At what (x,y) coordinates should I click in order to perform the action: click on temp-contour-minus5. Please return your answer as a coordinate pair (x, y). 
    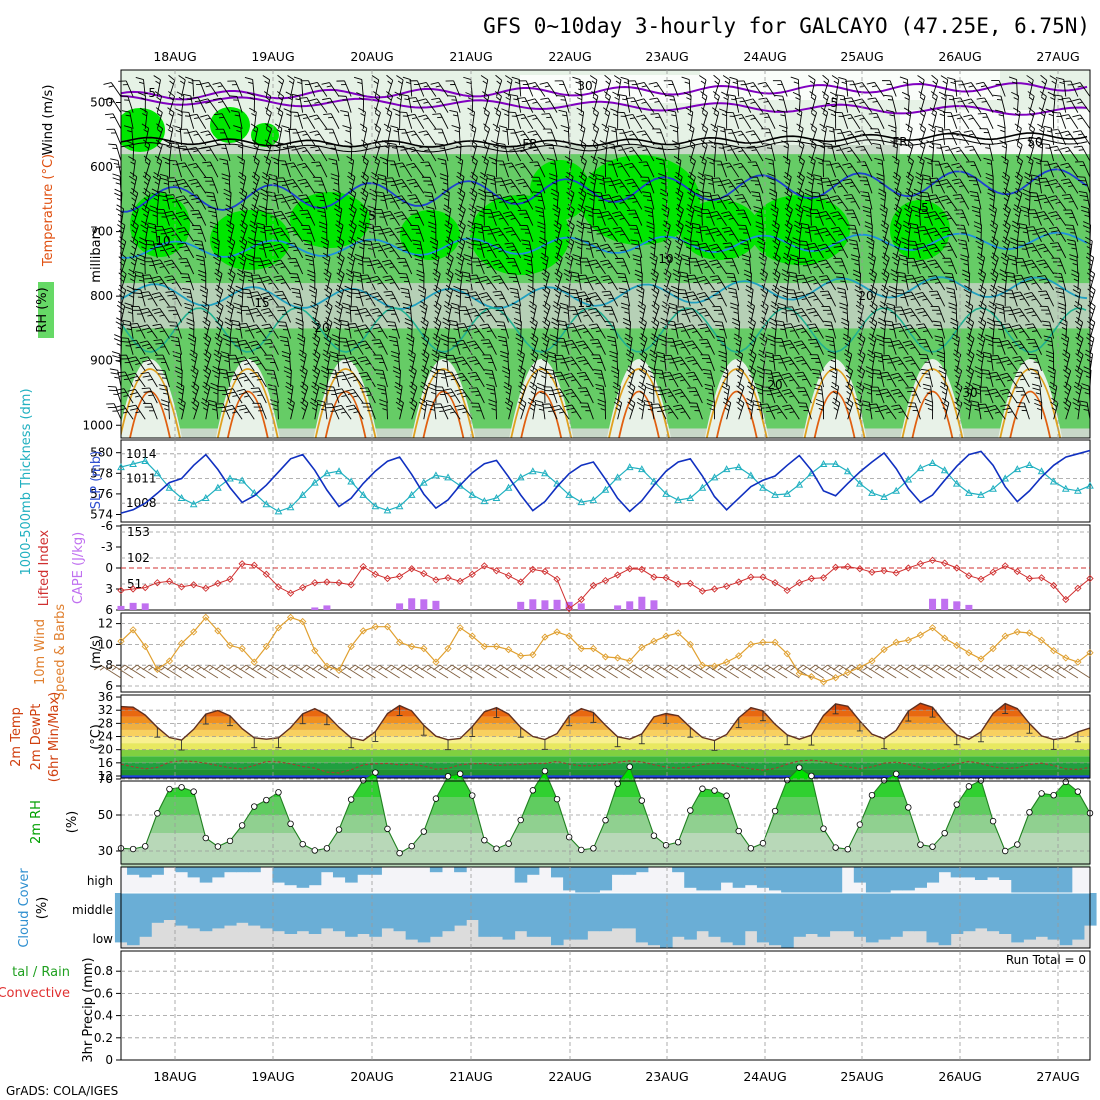
    Looking at the image, I should click on (604, 105).